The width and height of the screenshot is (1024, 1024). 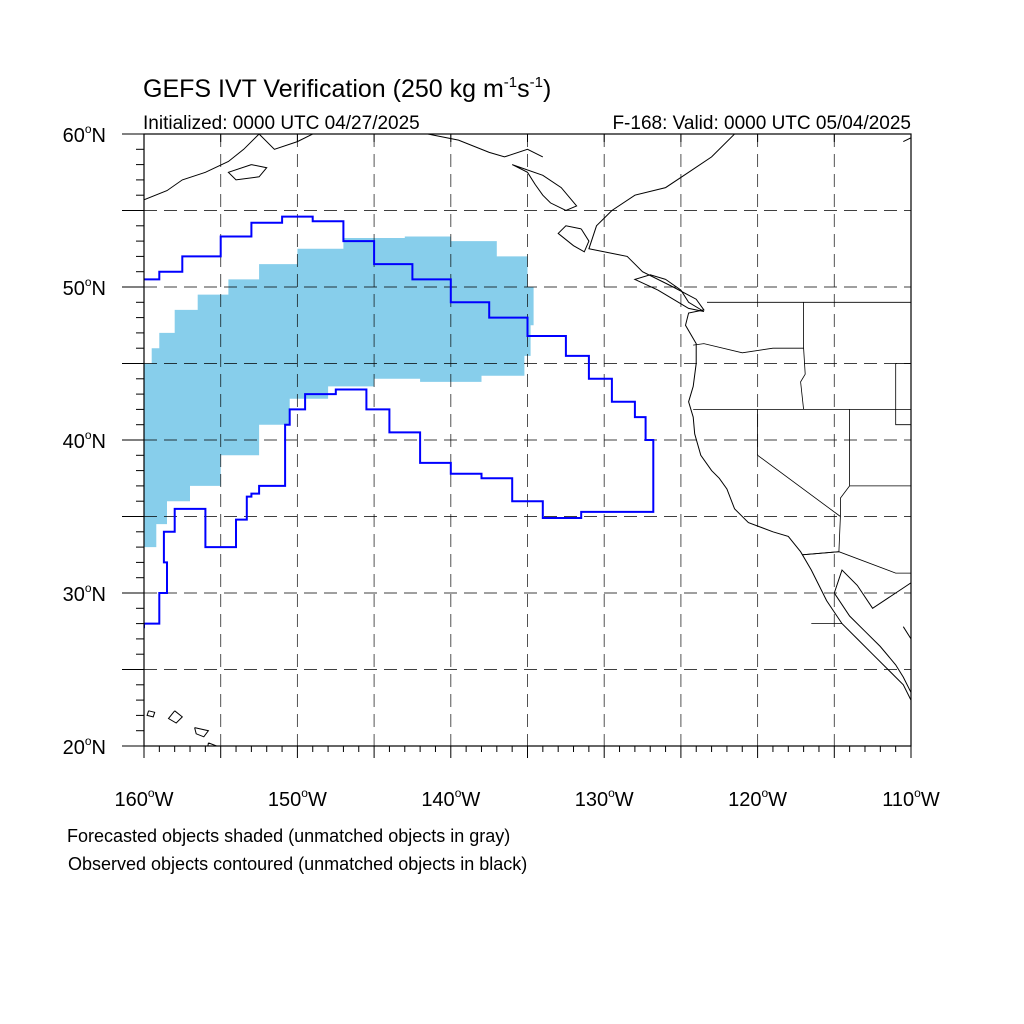 What do you see at coordinates (84, 746) in the screenshot?
I see `lat-tick-label: 20oN` at bounding box center [84, 746].